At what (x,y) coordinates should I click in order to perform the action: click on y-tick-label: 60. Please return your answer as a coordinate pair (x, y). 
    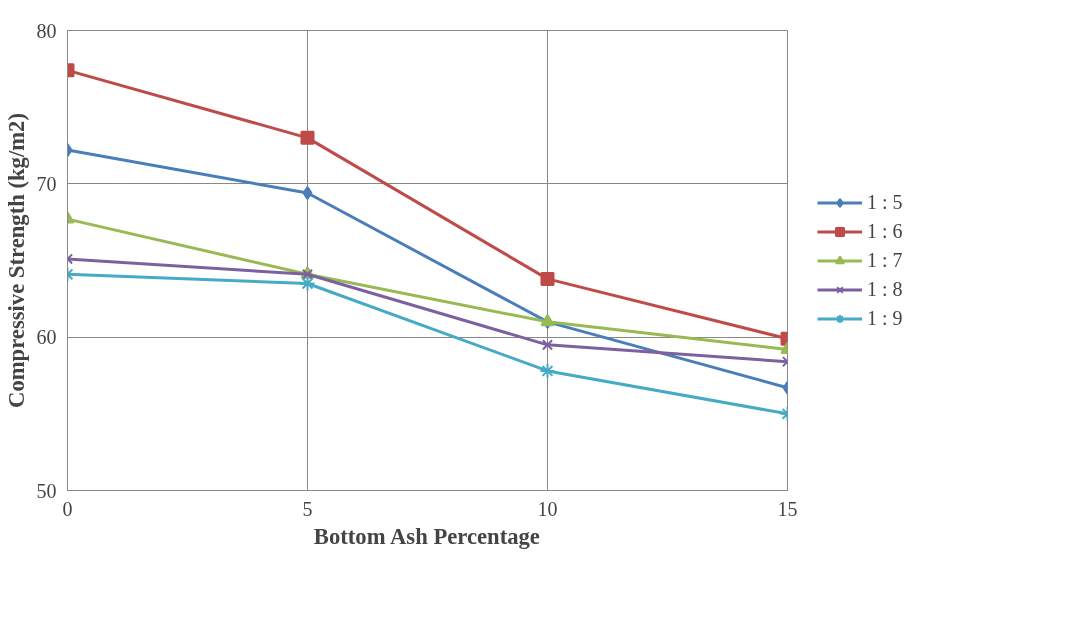
    Looking at the image, I should click on (46, 337).